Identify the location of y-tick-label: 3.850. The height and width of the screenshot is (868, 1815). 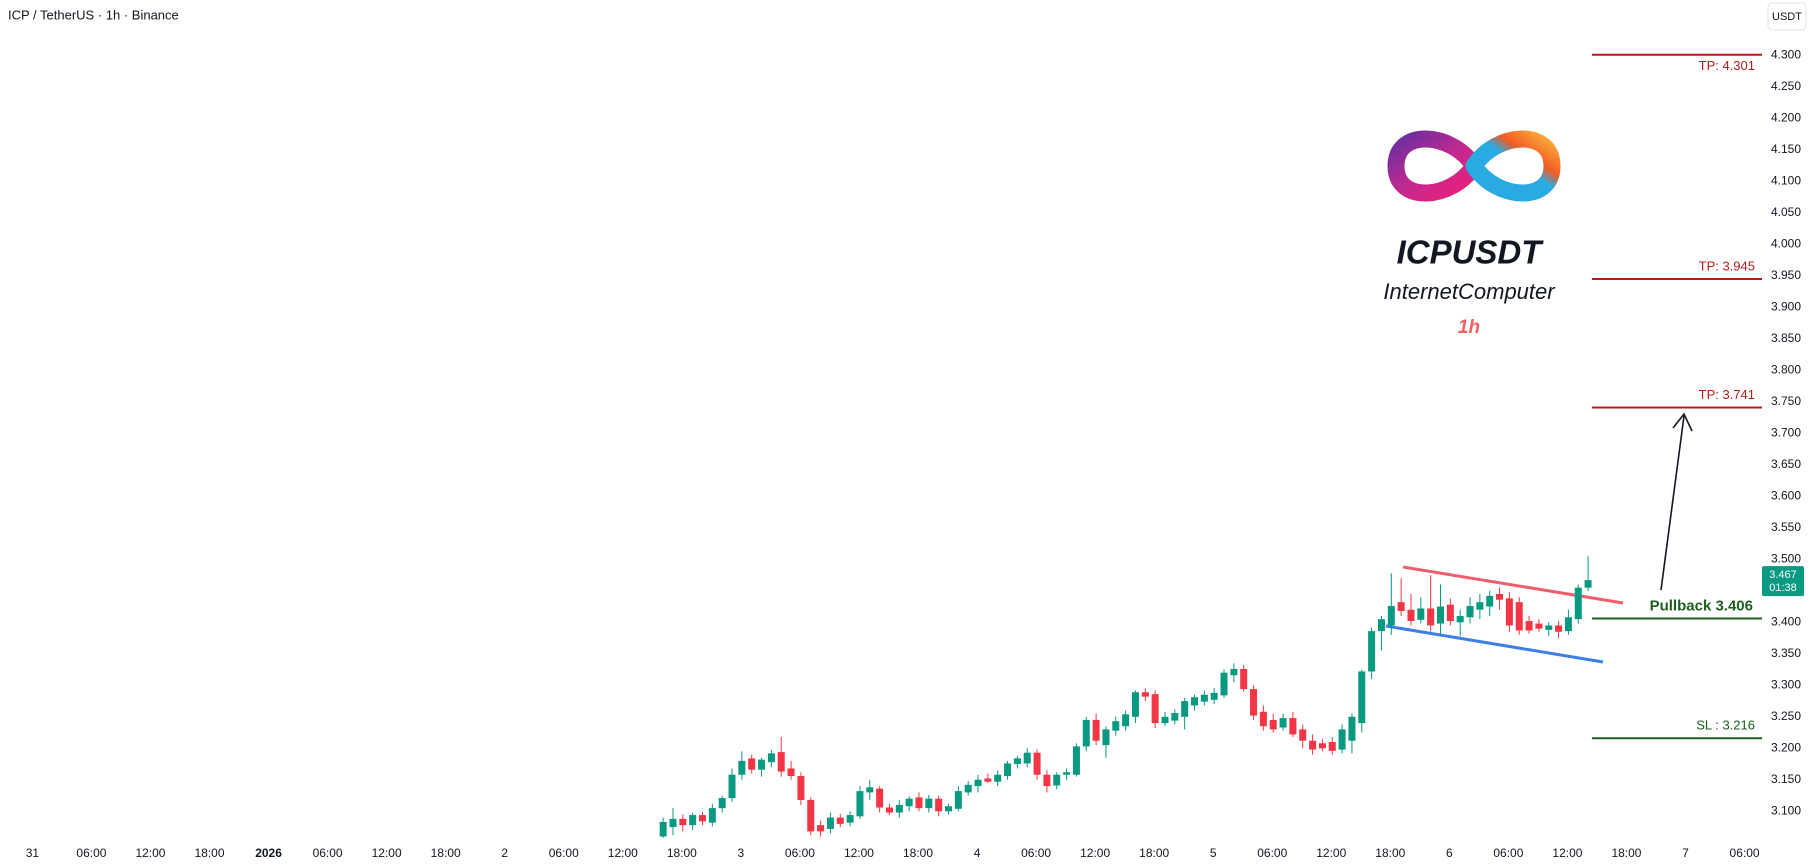
(1786, 338).